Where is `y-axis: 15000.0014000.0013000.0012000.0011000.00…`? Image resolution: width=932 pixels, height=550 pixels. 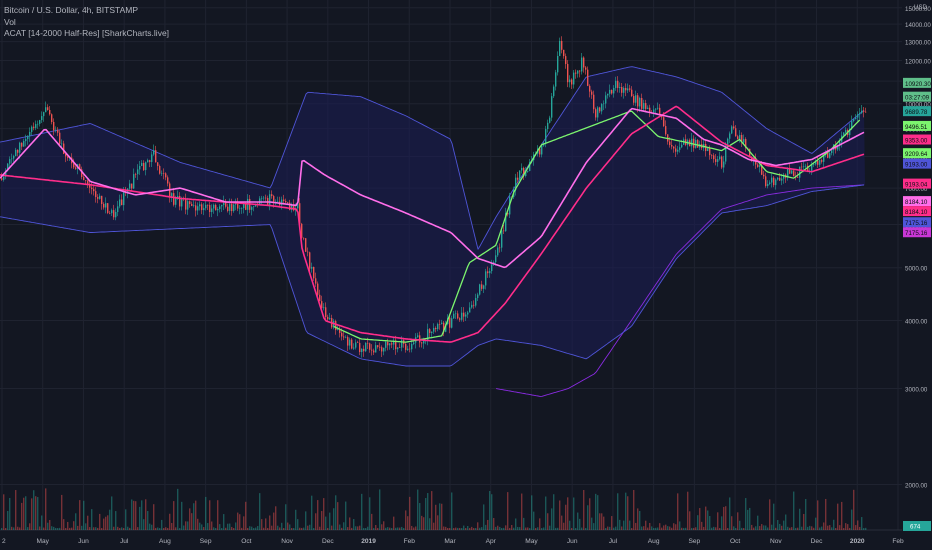
y-axis: 15000.0014000.0013000.0012000.0011000.00… is located at coordinates (917, 275).